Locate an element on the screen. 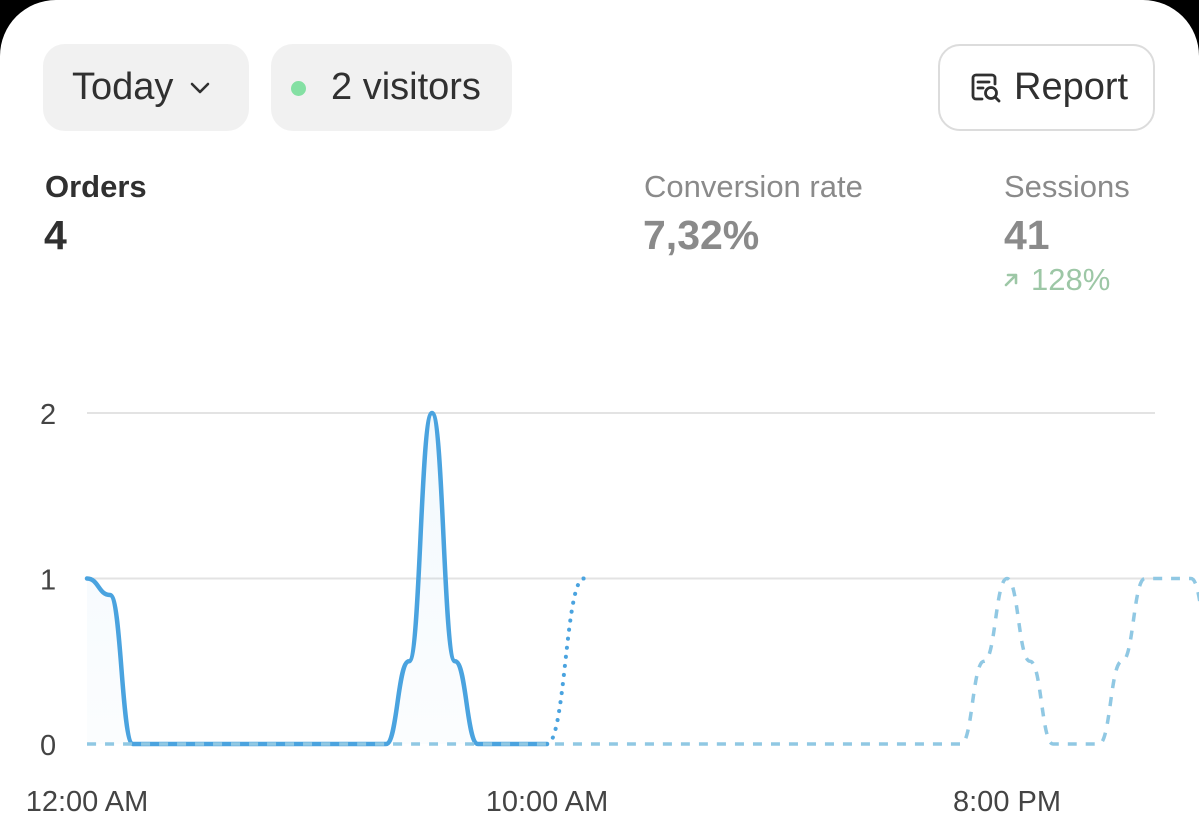 This screenshot has height=836, width=1199. y-tick-label: 0 is located at coordinates (48, 746).